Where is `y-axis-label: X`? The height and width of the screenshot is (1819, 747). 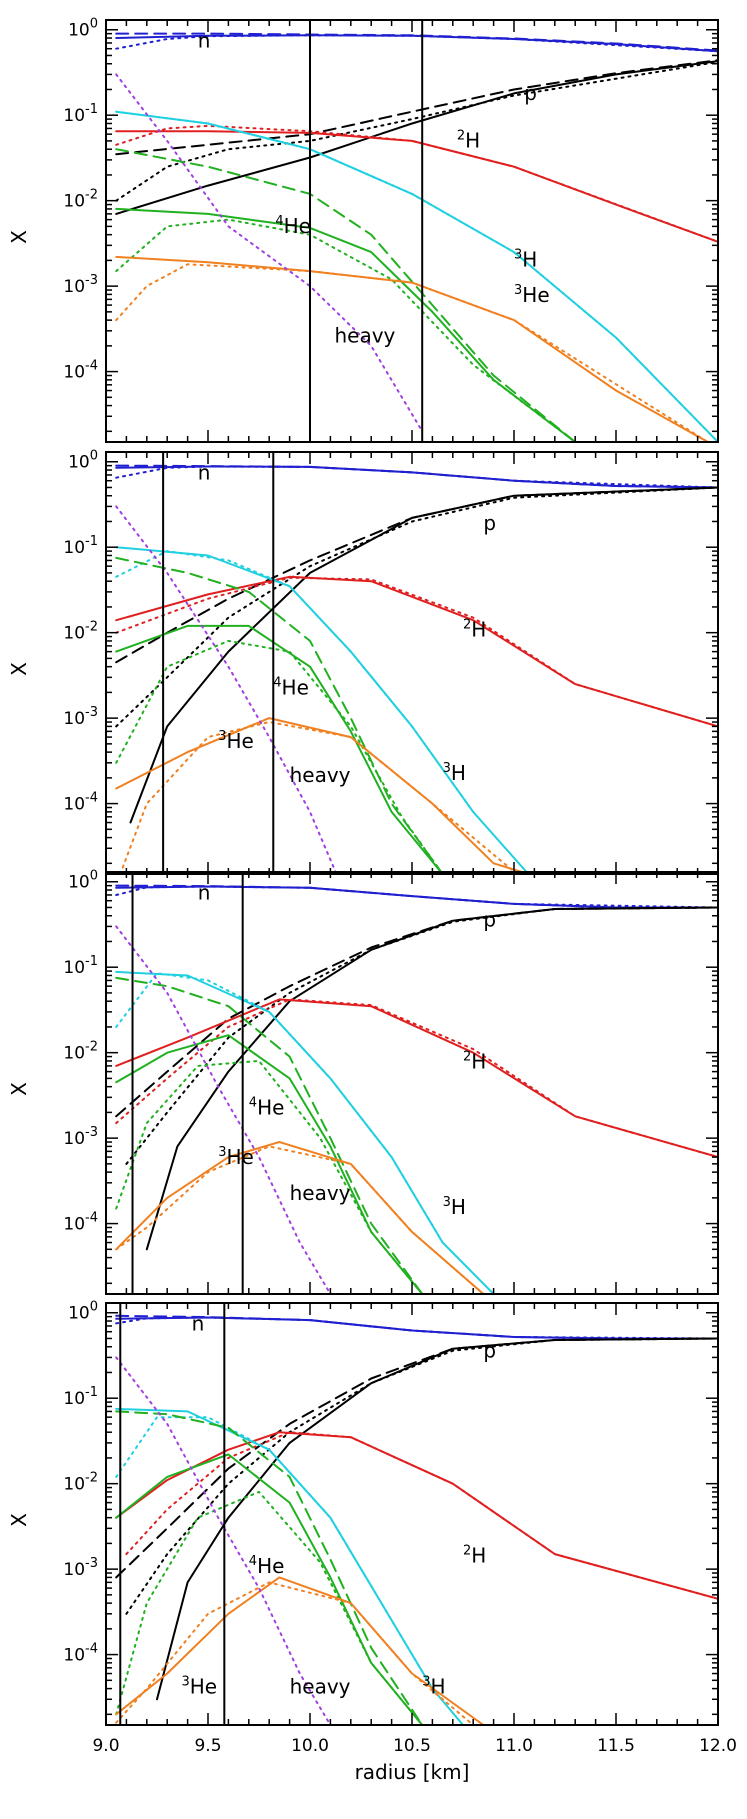
y-axis-label: X is located at coordinates (19, 1520).